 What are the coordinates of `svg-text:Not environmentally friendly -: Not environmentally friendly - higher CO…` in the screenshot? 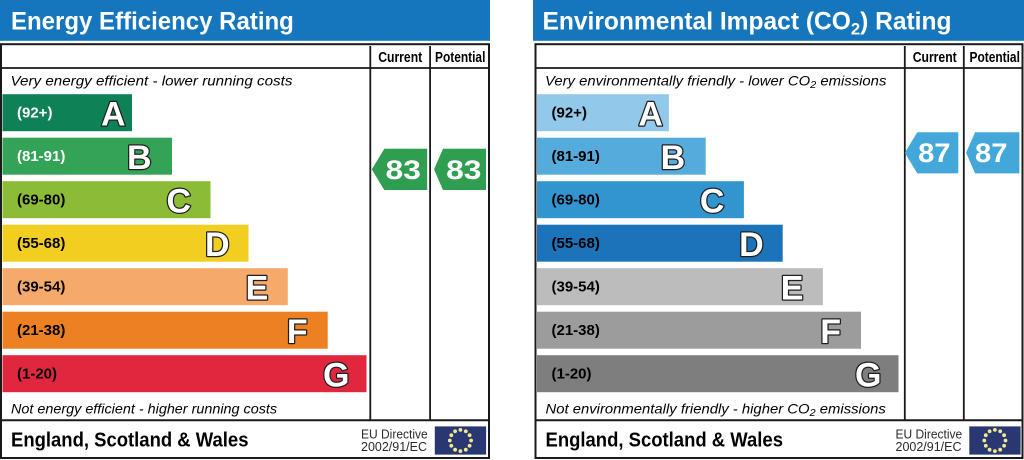 It's located at (716, 410).